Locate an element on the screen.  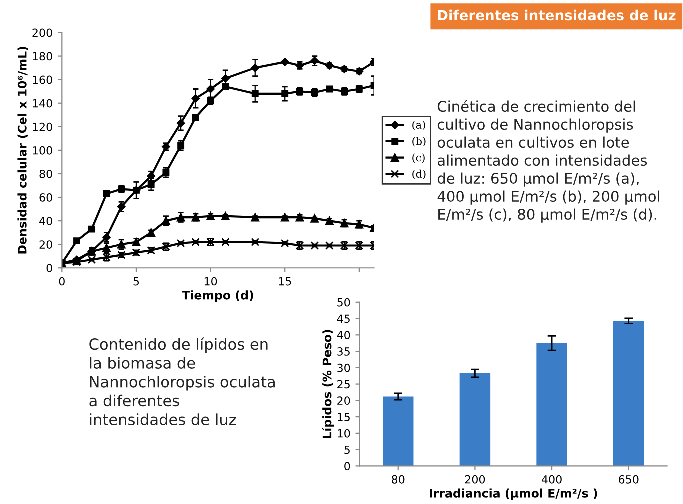
y-tick-label: 5 is located at coordinates (347, 450).